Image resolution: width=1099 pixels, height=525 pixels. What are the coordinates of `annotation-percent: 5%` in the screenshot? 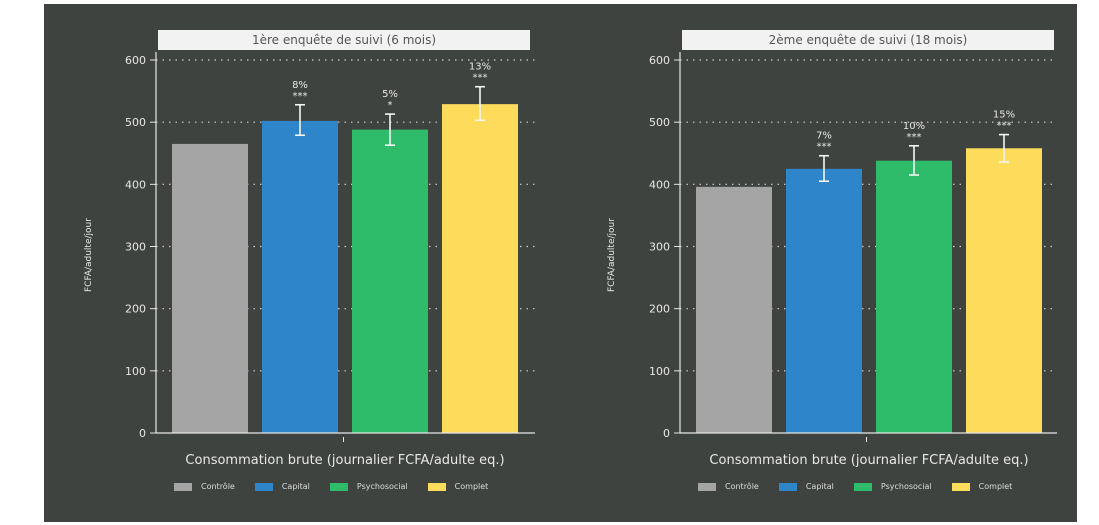 It's located at (390, 94).